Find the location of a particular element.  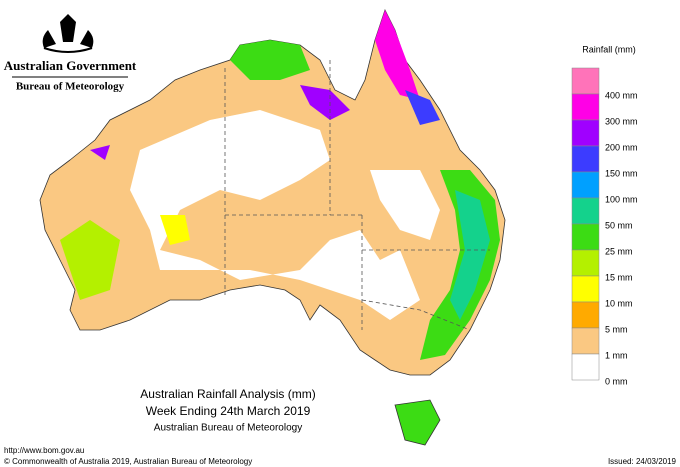

legend-label: 15 mm is located at coordinates (619, 277).